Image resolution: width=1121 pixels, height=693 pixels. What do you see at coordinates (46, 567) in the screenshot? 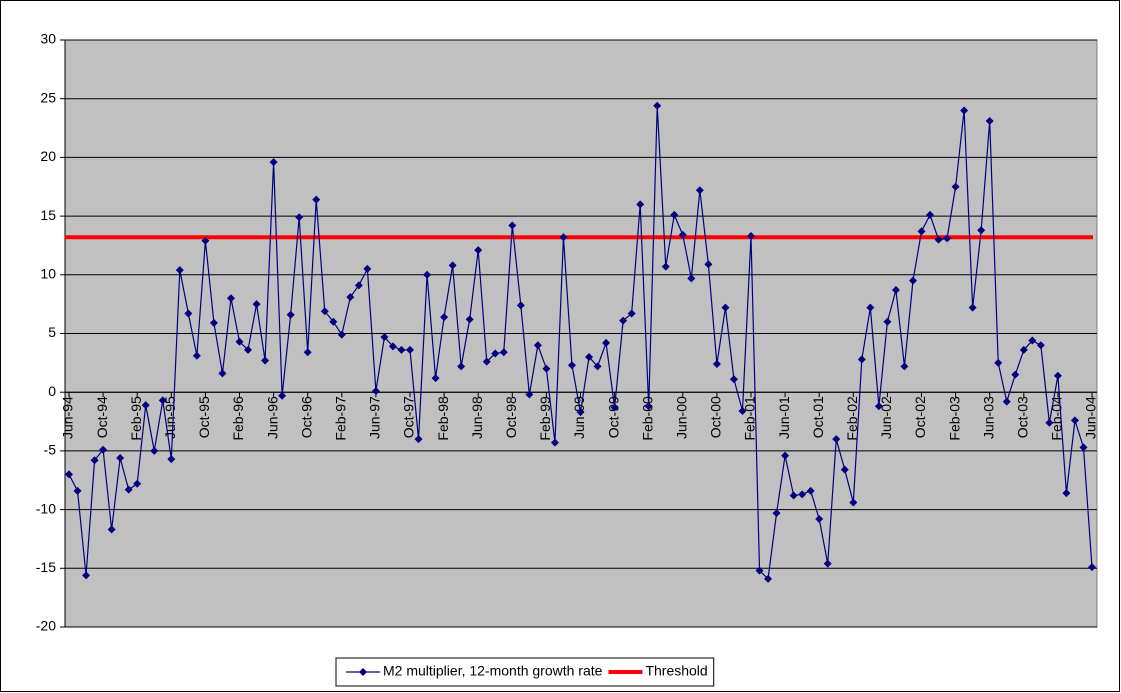
I see `y-tick-label: -15` at bounding box center [46, 567].